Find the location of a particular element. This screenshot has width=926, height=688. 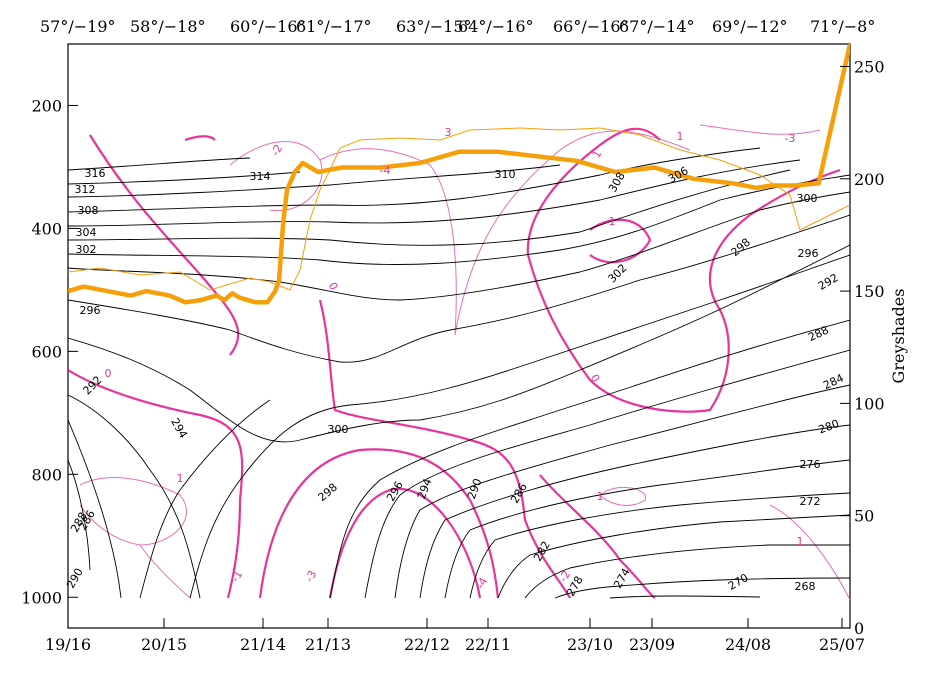

left-tick-label: 1000 is located at coordinates (41, 597).